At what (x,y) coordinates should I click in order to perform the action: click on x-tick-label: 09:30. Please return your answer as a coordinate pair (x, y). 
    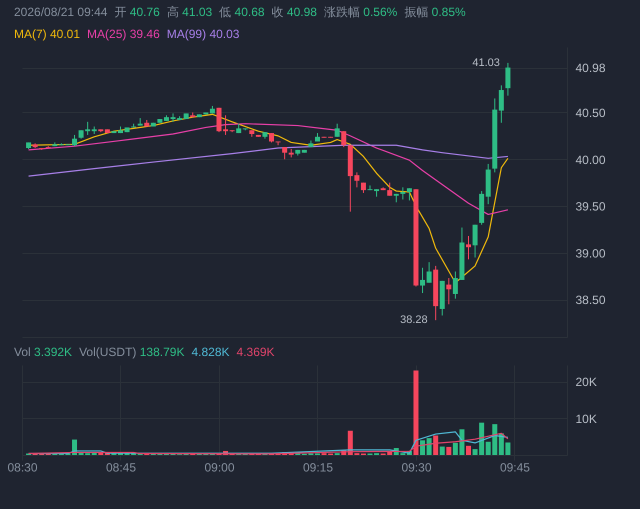
    Looking at the image, I should click on (416, 467).